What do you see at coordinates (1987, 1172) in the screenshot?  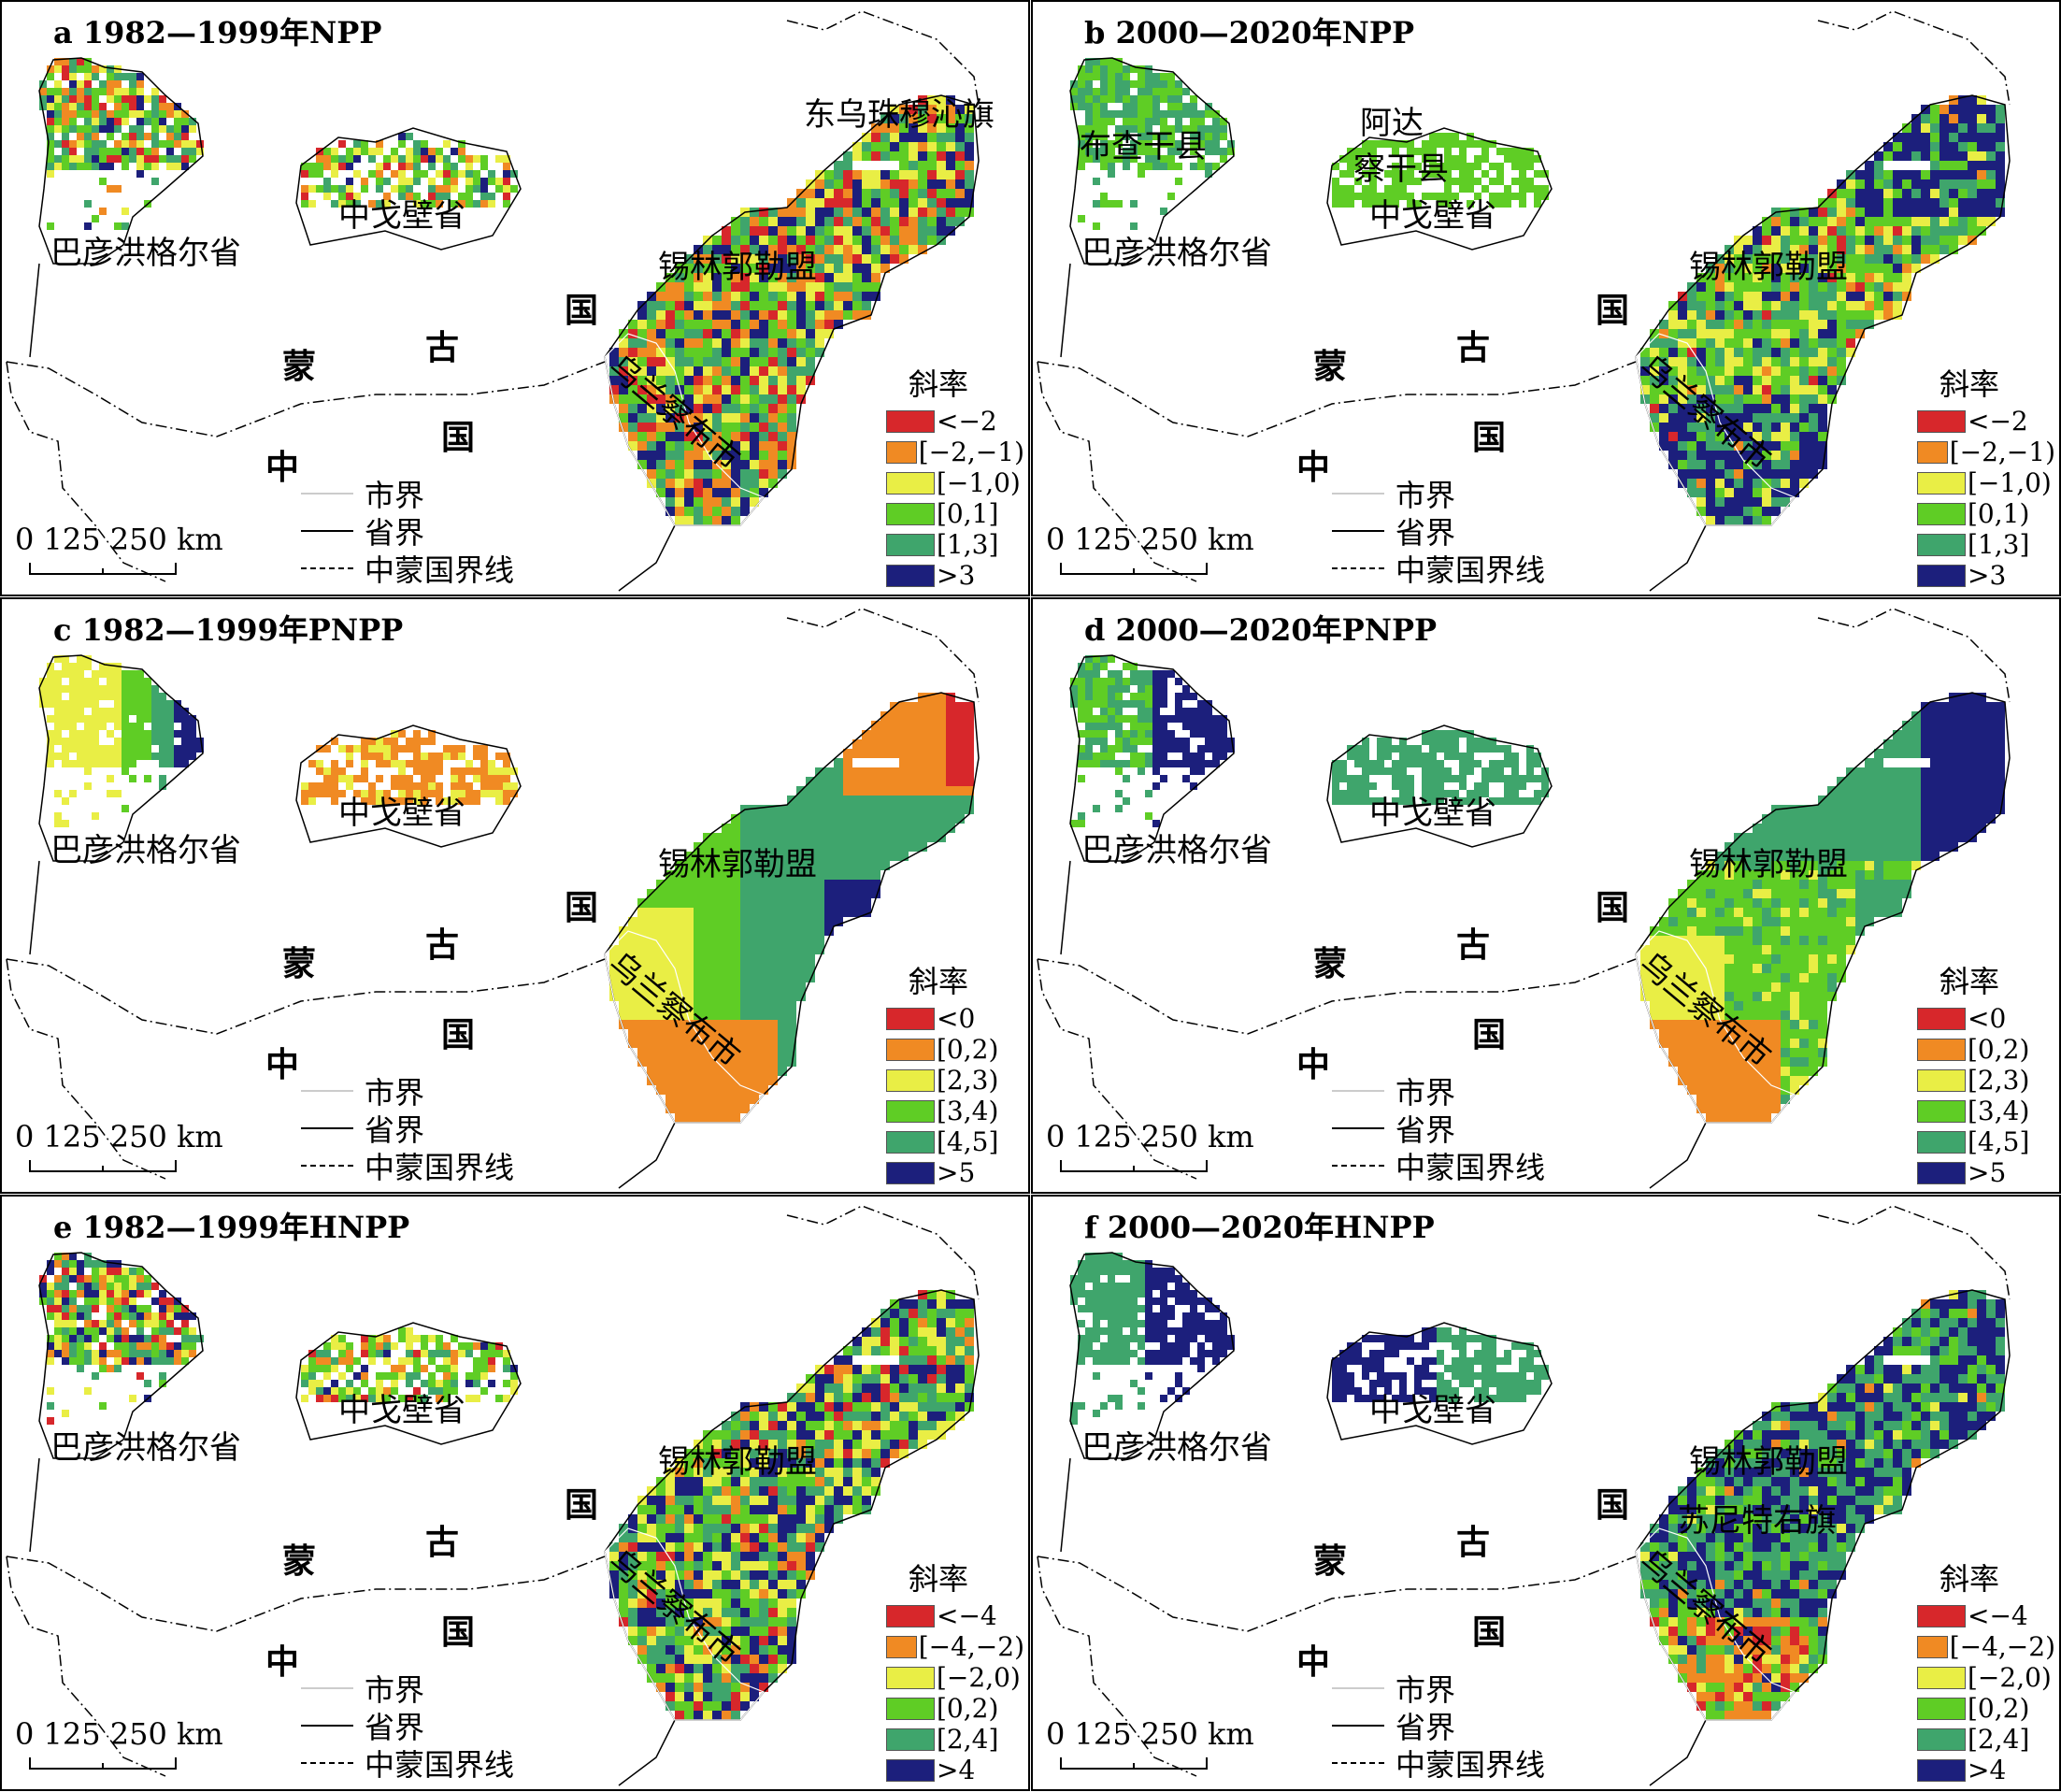 I see `legend-label: >5` at bounding box center [1987, 1172].